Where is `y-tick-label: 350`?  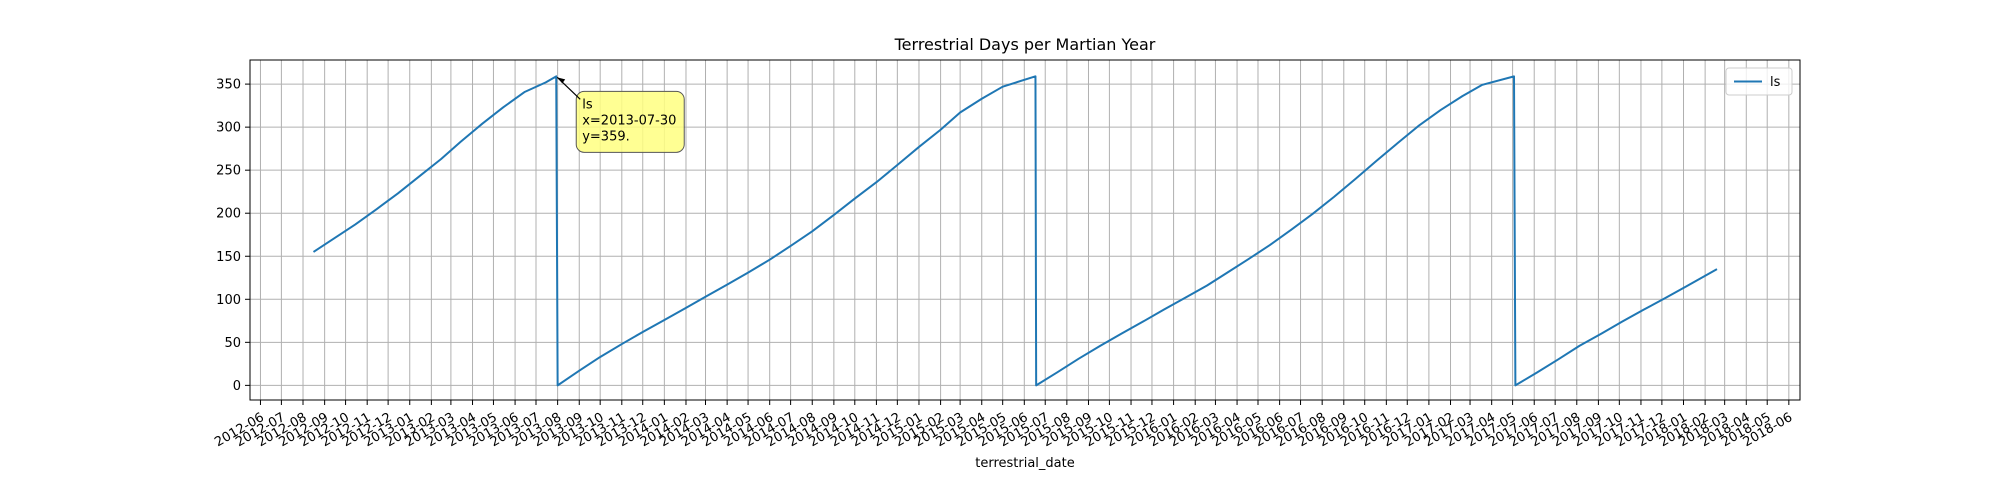
y-tick-label: 350 is located at coordinates (228, 85).